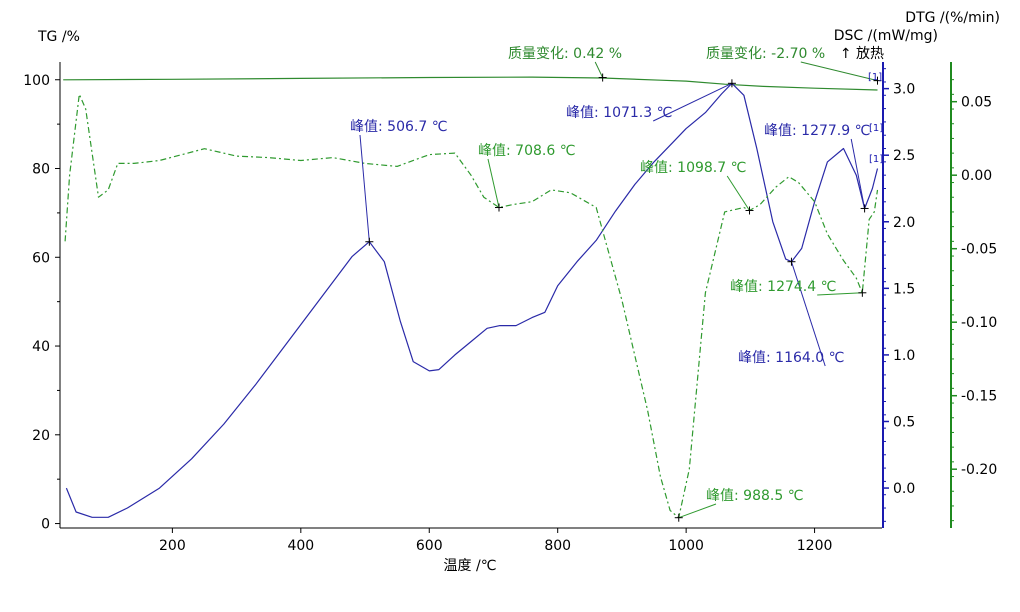 The height and width of the screenshot is (612, 1020). I want to click on dsc-tick-label: 2.0, so click(904, 223).